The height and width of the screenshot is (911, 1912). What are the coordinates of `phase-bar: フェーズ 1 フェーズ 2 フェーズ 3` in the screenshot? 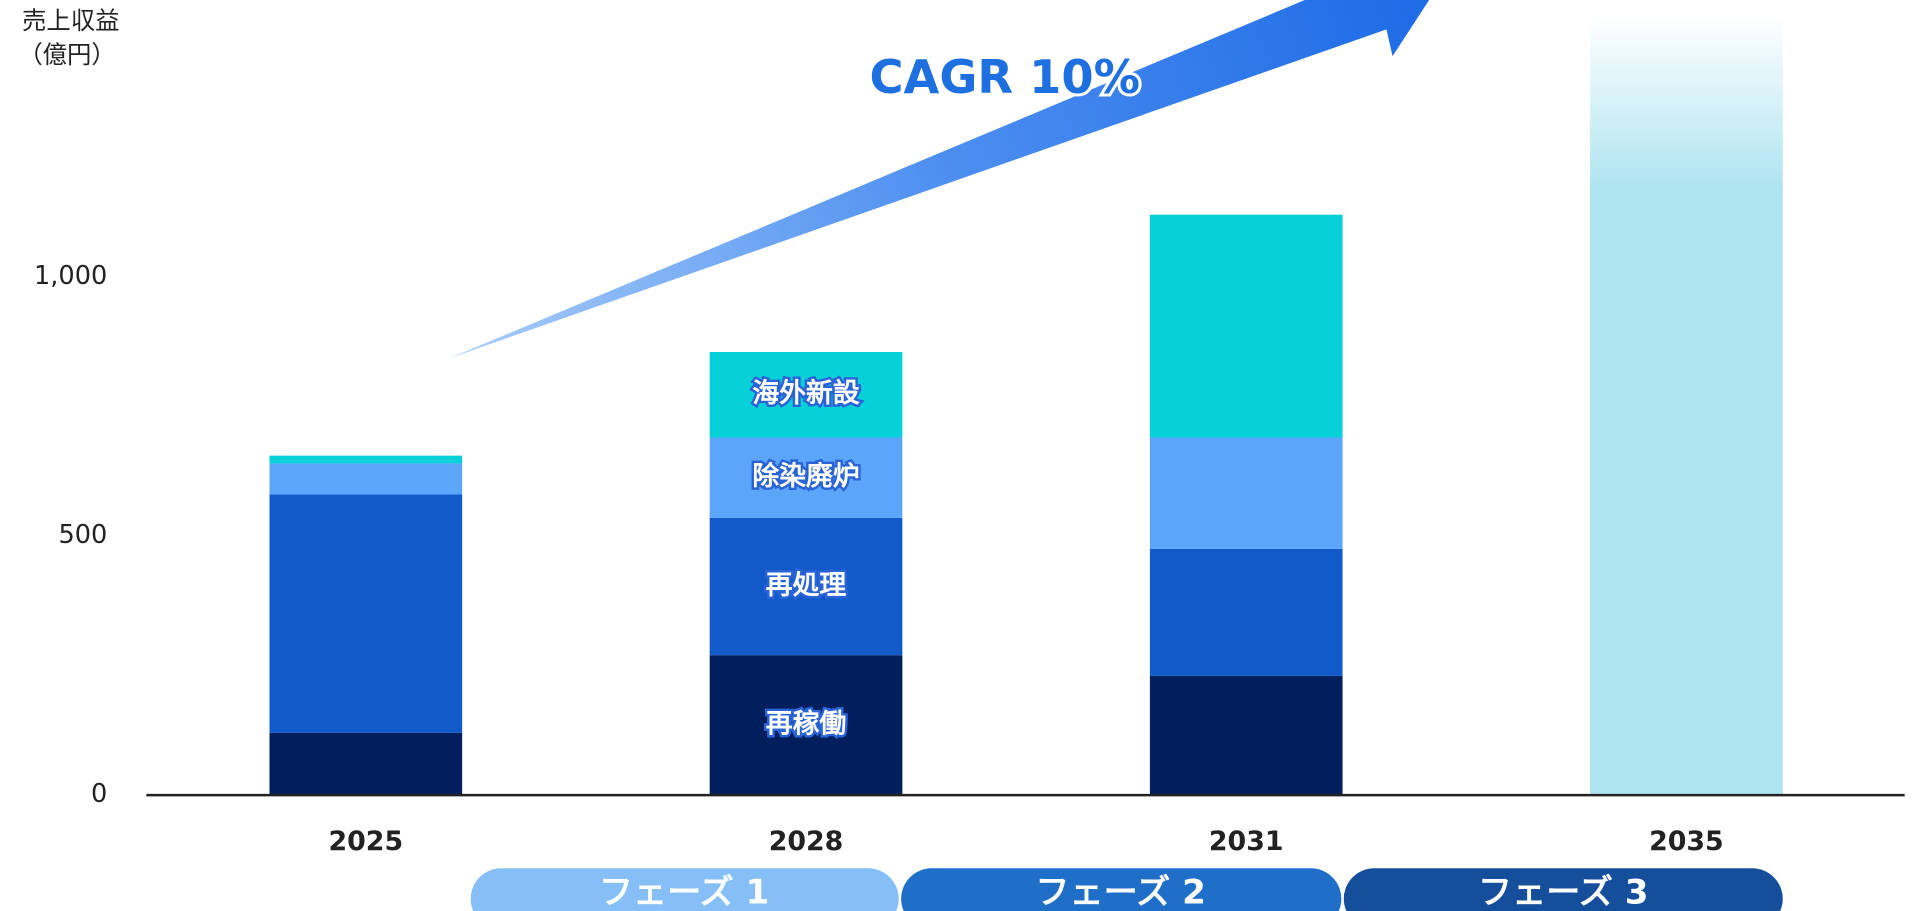 It's located at (1126, 889).